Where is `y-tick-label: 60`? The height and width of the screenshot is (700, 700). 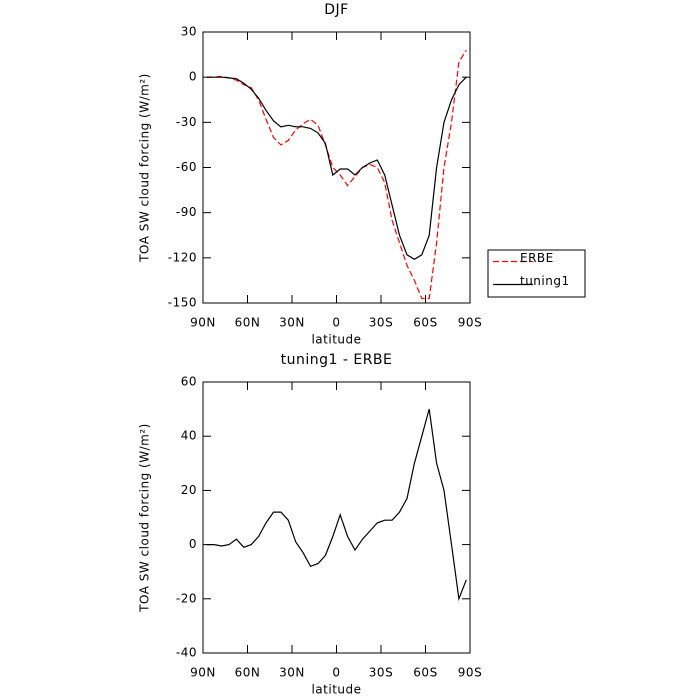
y-tick-label: 60 is located at coordinates (189, 382).